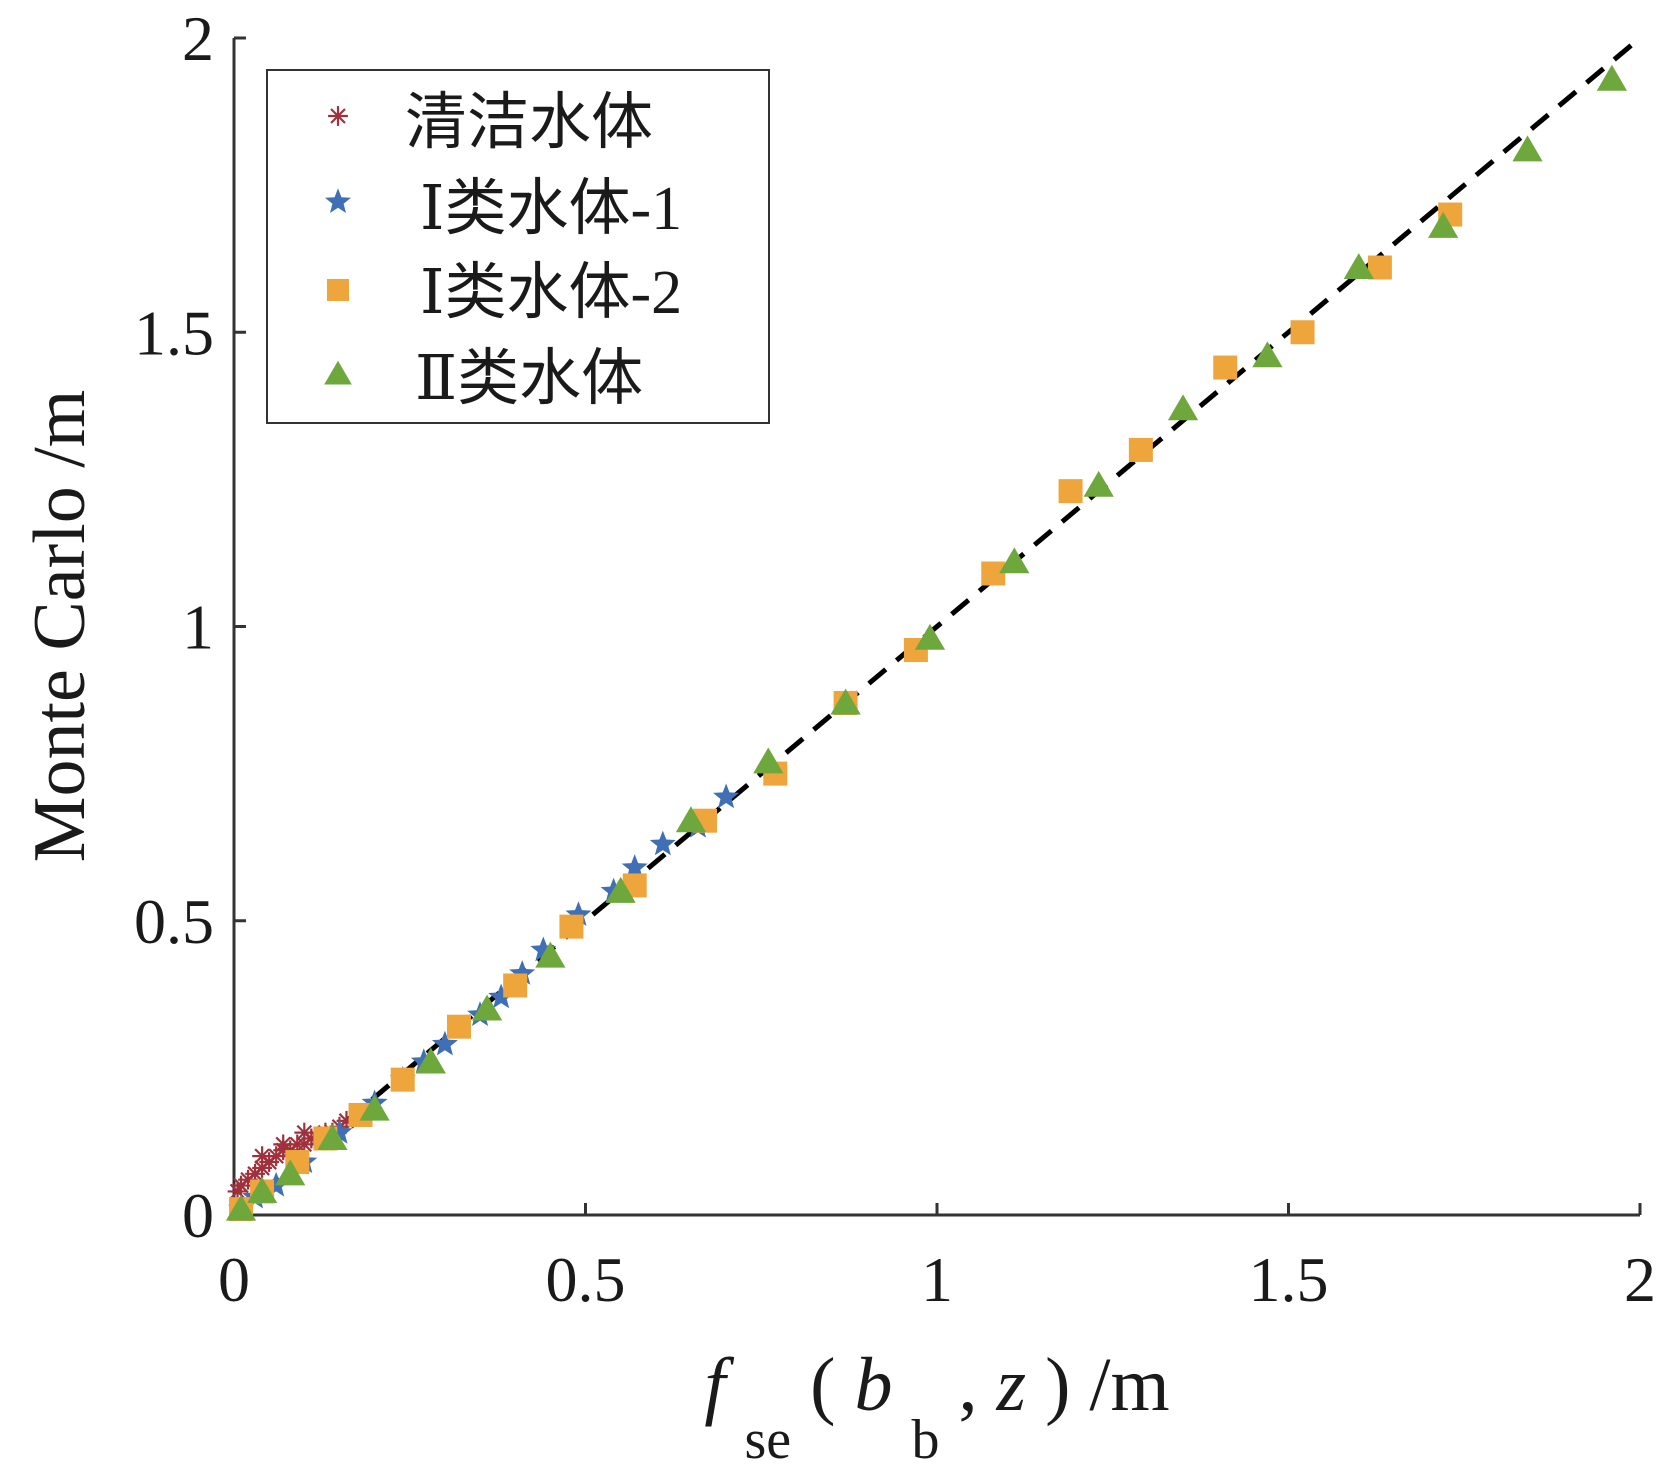 The height and width of the screenshot is (1465, 1673). I want to click on legend-label-series-4: Ⅱ类水体, so click(529, 379).